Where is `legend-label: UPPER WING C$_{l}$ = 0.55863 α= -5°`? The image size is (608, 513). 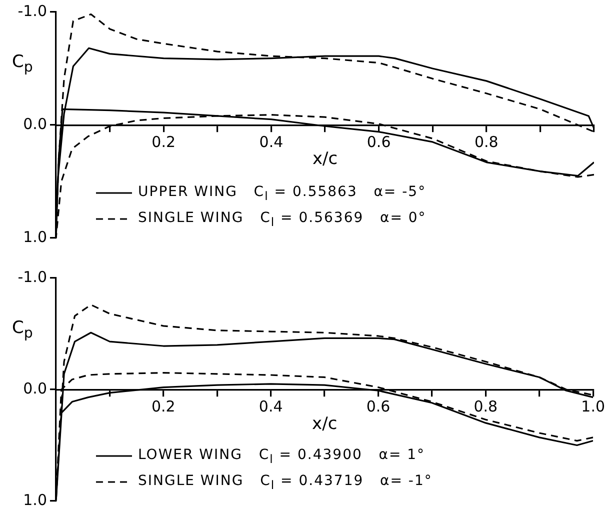 legend-label: UPPER WING C$_{l}$ = 0.55863 α= -5° is located at coordinates (282, 193).